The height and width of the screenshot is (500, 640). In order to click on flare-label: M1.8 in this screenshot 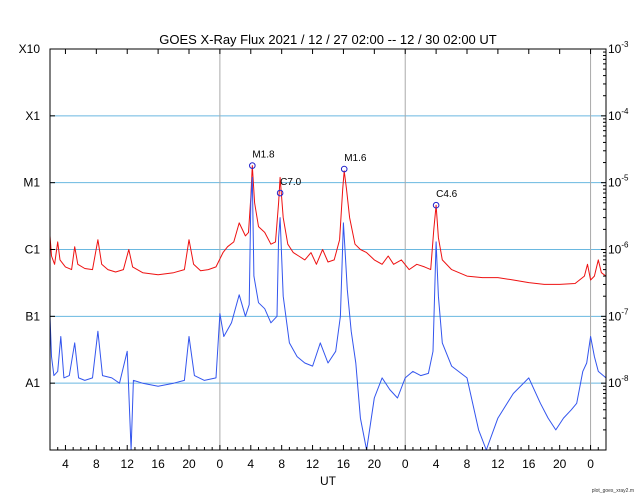, I will do `click(263, 155)`.